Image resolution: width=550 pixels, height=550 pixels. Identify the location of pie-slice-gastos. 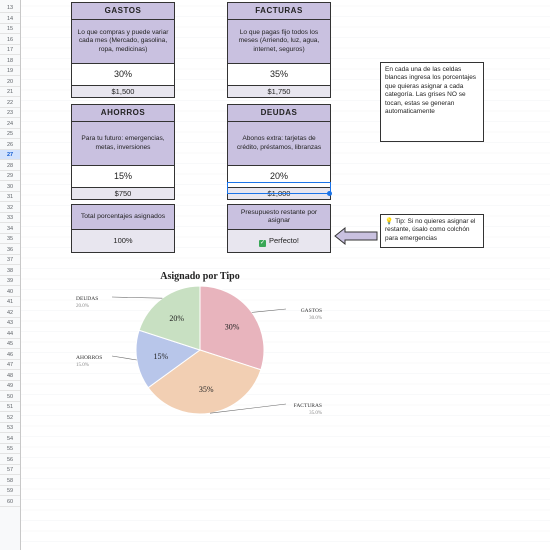
(232, 328).